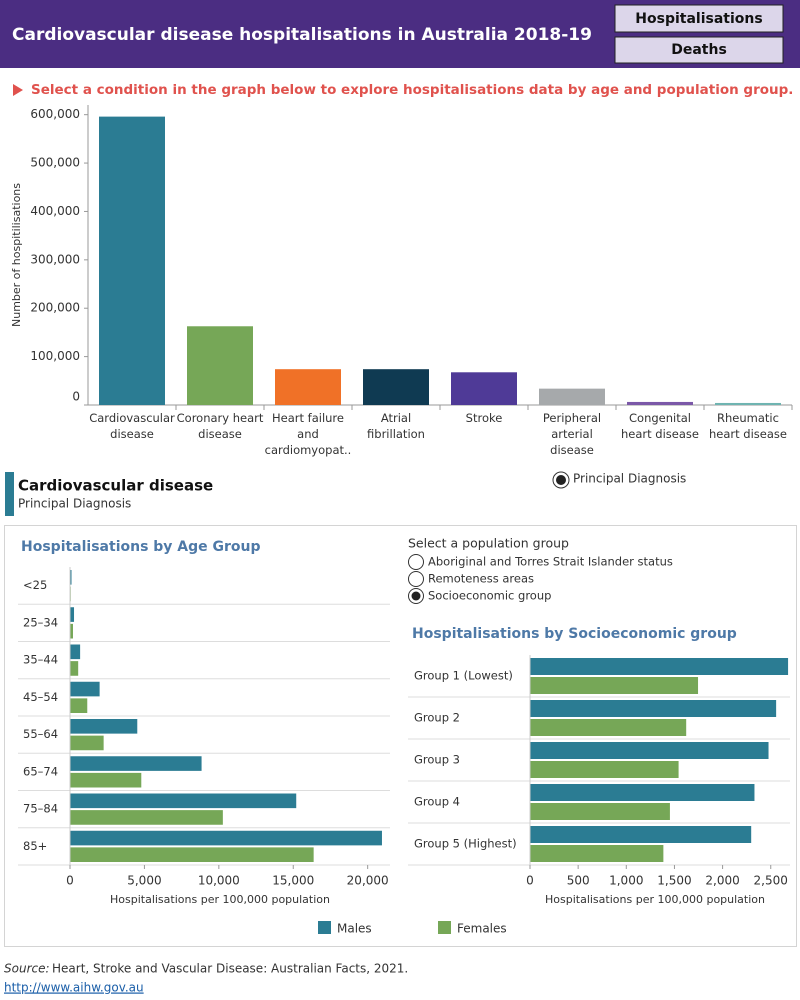 The width and height of the screenshot is (800, 1000). What do you see at coordinates (27, 969) in the screenshot?
I see `source-prefix: Source:` at bounding box center [27, 969].